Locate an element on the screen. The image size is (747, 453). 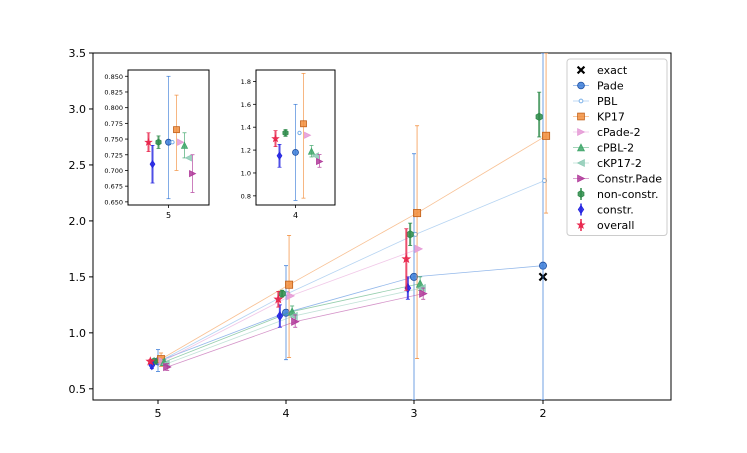
legend-label-2: PBL is located at coordinates (607, 101).